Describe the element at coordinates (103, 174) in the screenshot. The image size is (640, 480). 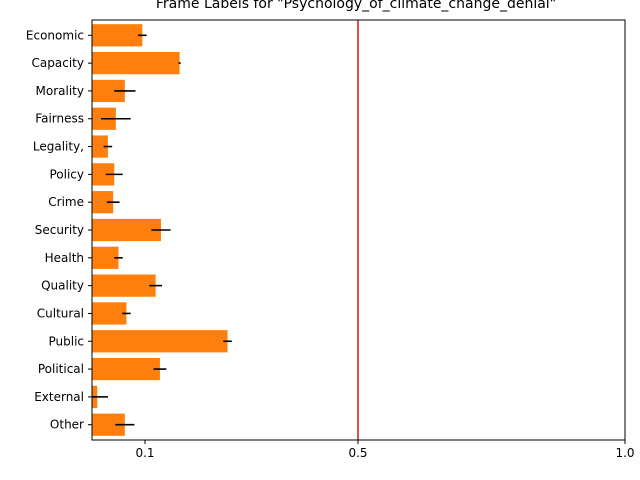
I see `bar-policy` at that location.